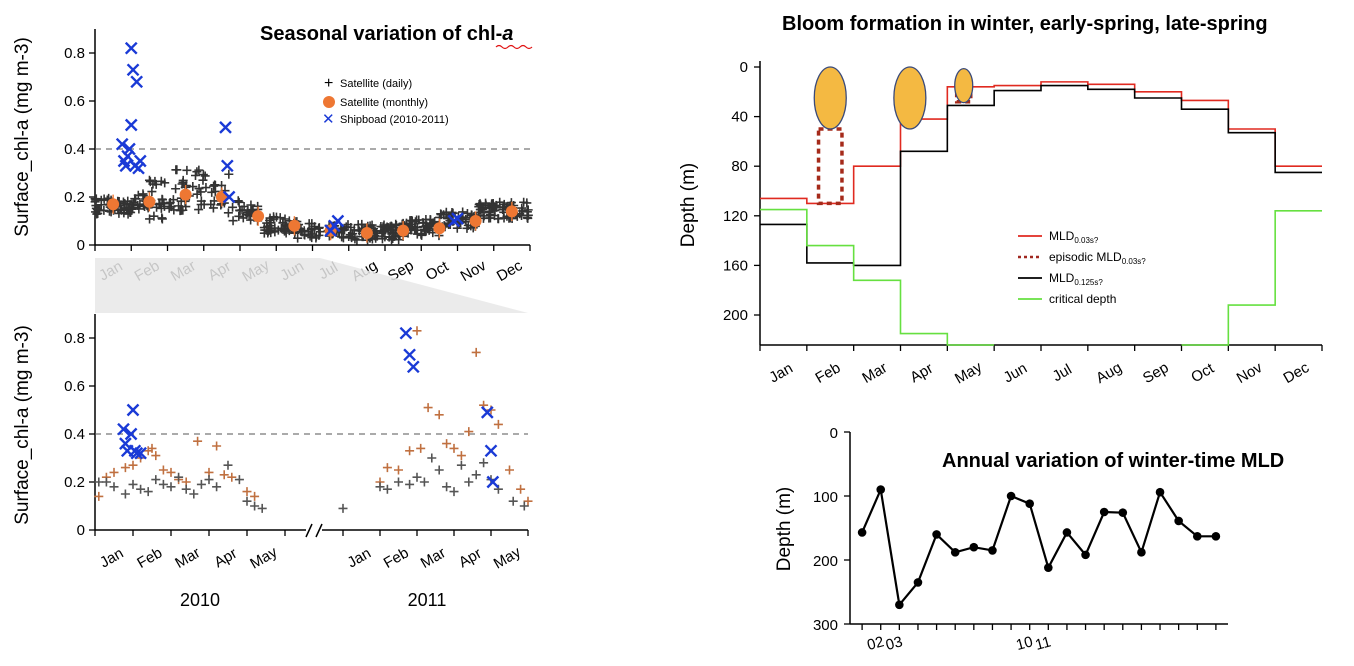 The width and height of the screenshot is (1354, 666). I want to click on annual-y-tick-label: 200, so click(825, 561).